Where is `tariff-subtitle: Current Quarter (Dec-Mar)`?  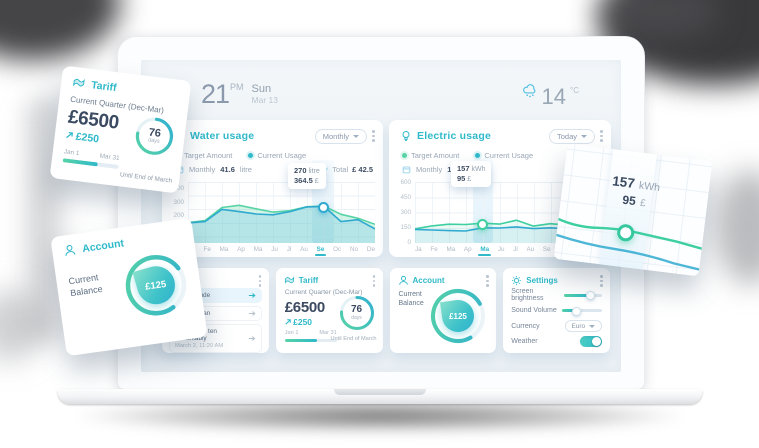 tariff-subtitle: Current Quarter (Dec-Mar) is located at coordinates (323, 292).